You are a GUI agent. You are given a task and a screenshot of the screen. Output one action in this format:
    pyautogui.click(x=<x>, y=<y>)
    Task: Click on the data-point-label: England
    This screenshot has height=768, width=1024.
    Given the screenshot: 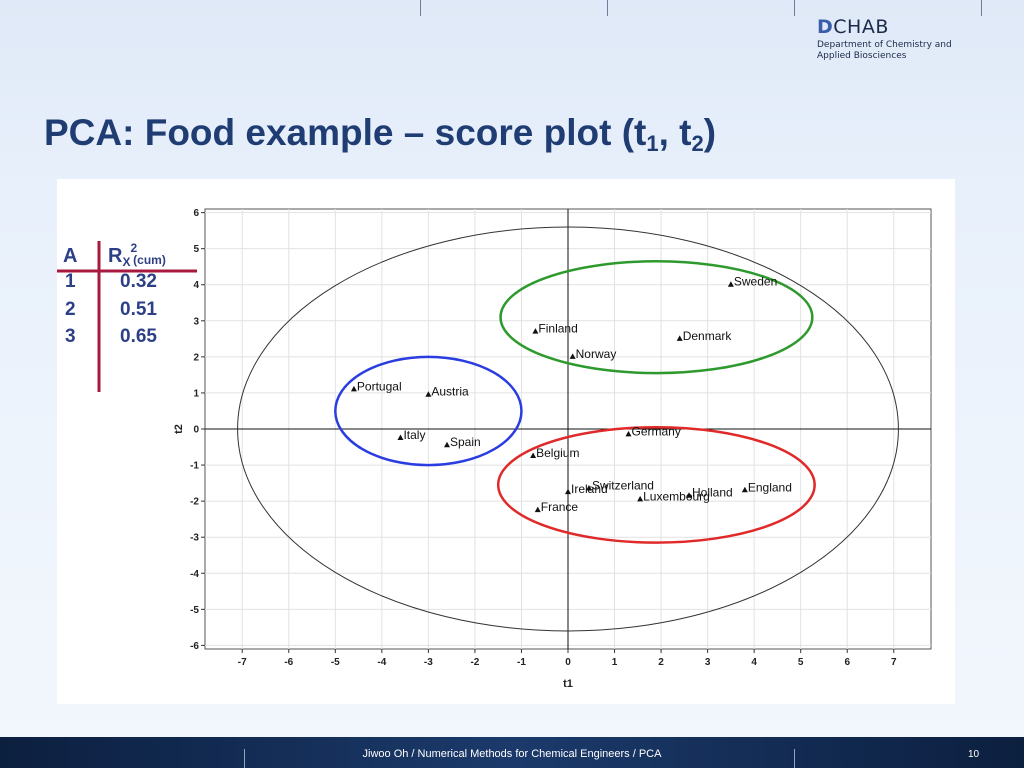 What is the action you would take?
    pyautogui.click(x=770, y=487)
    